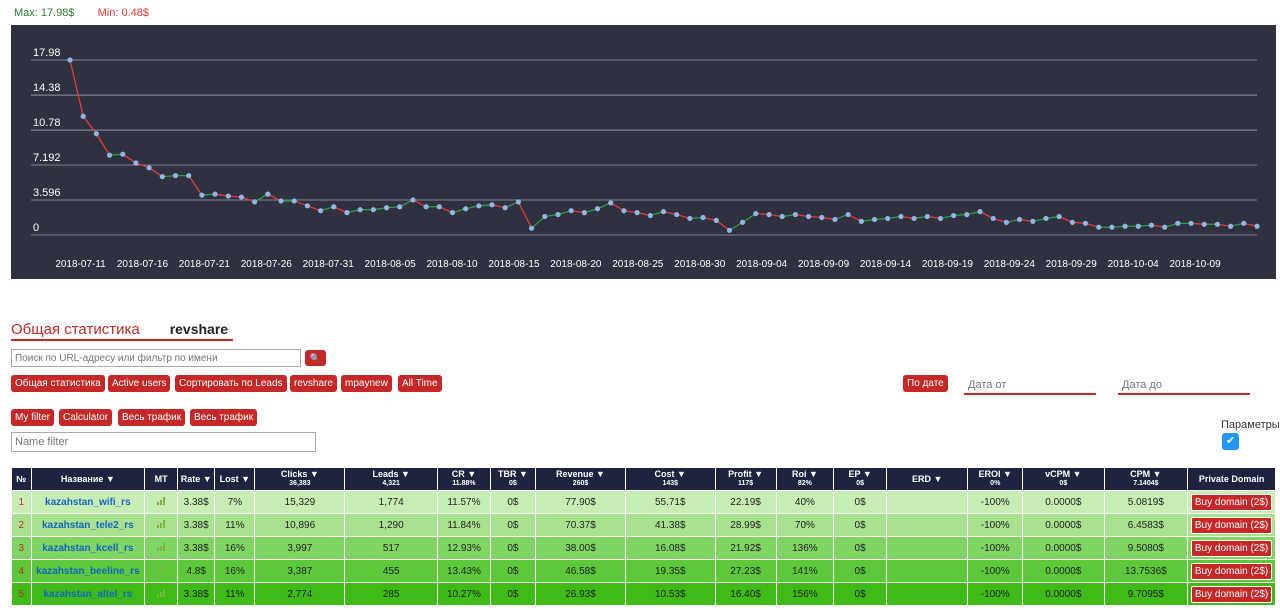  Describe the element at coordinates (156, 358) in the screenshot. I see `search-input` at that location.